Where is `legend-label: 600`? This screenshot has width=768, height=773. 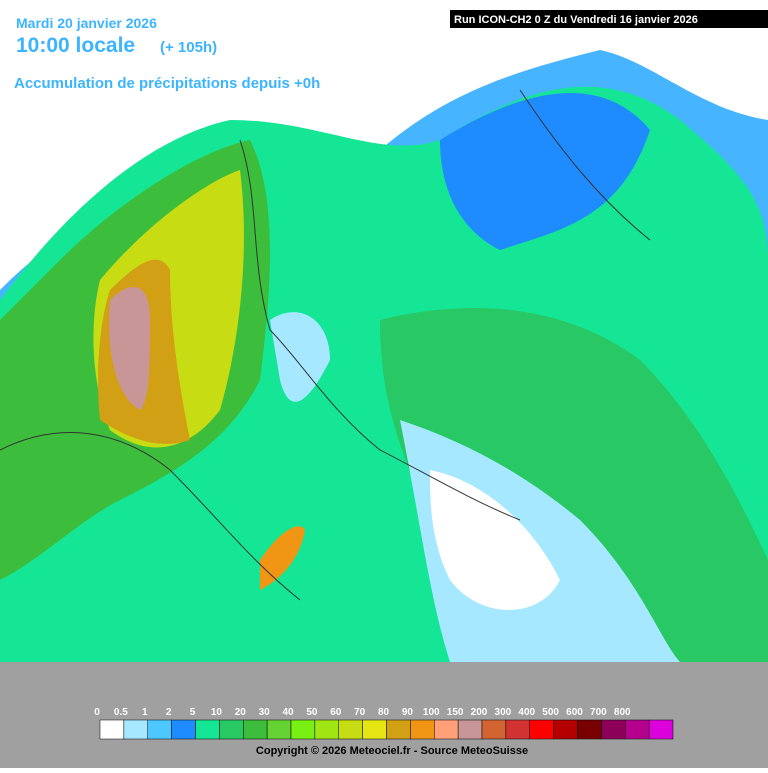
legend-label: 600 is located at coordinates (574, 712).